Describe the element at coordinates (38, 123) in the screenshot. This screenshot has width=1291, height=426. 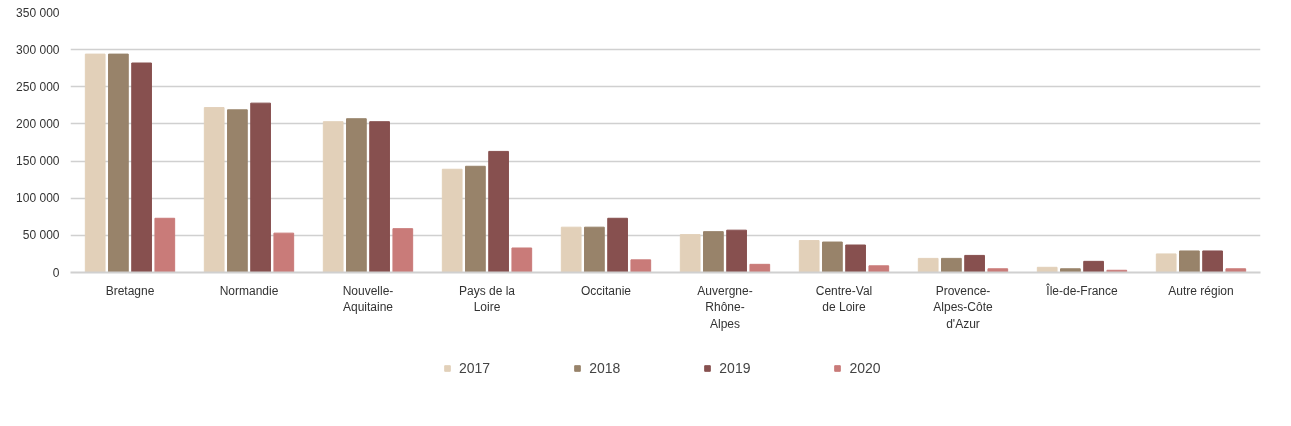
I see `y-tick-label: 200 000` at that location.